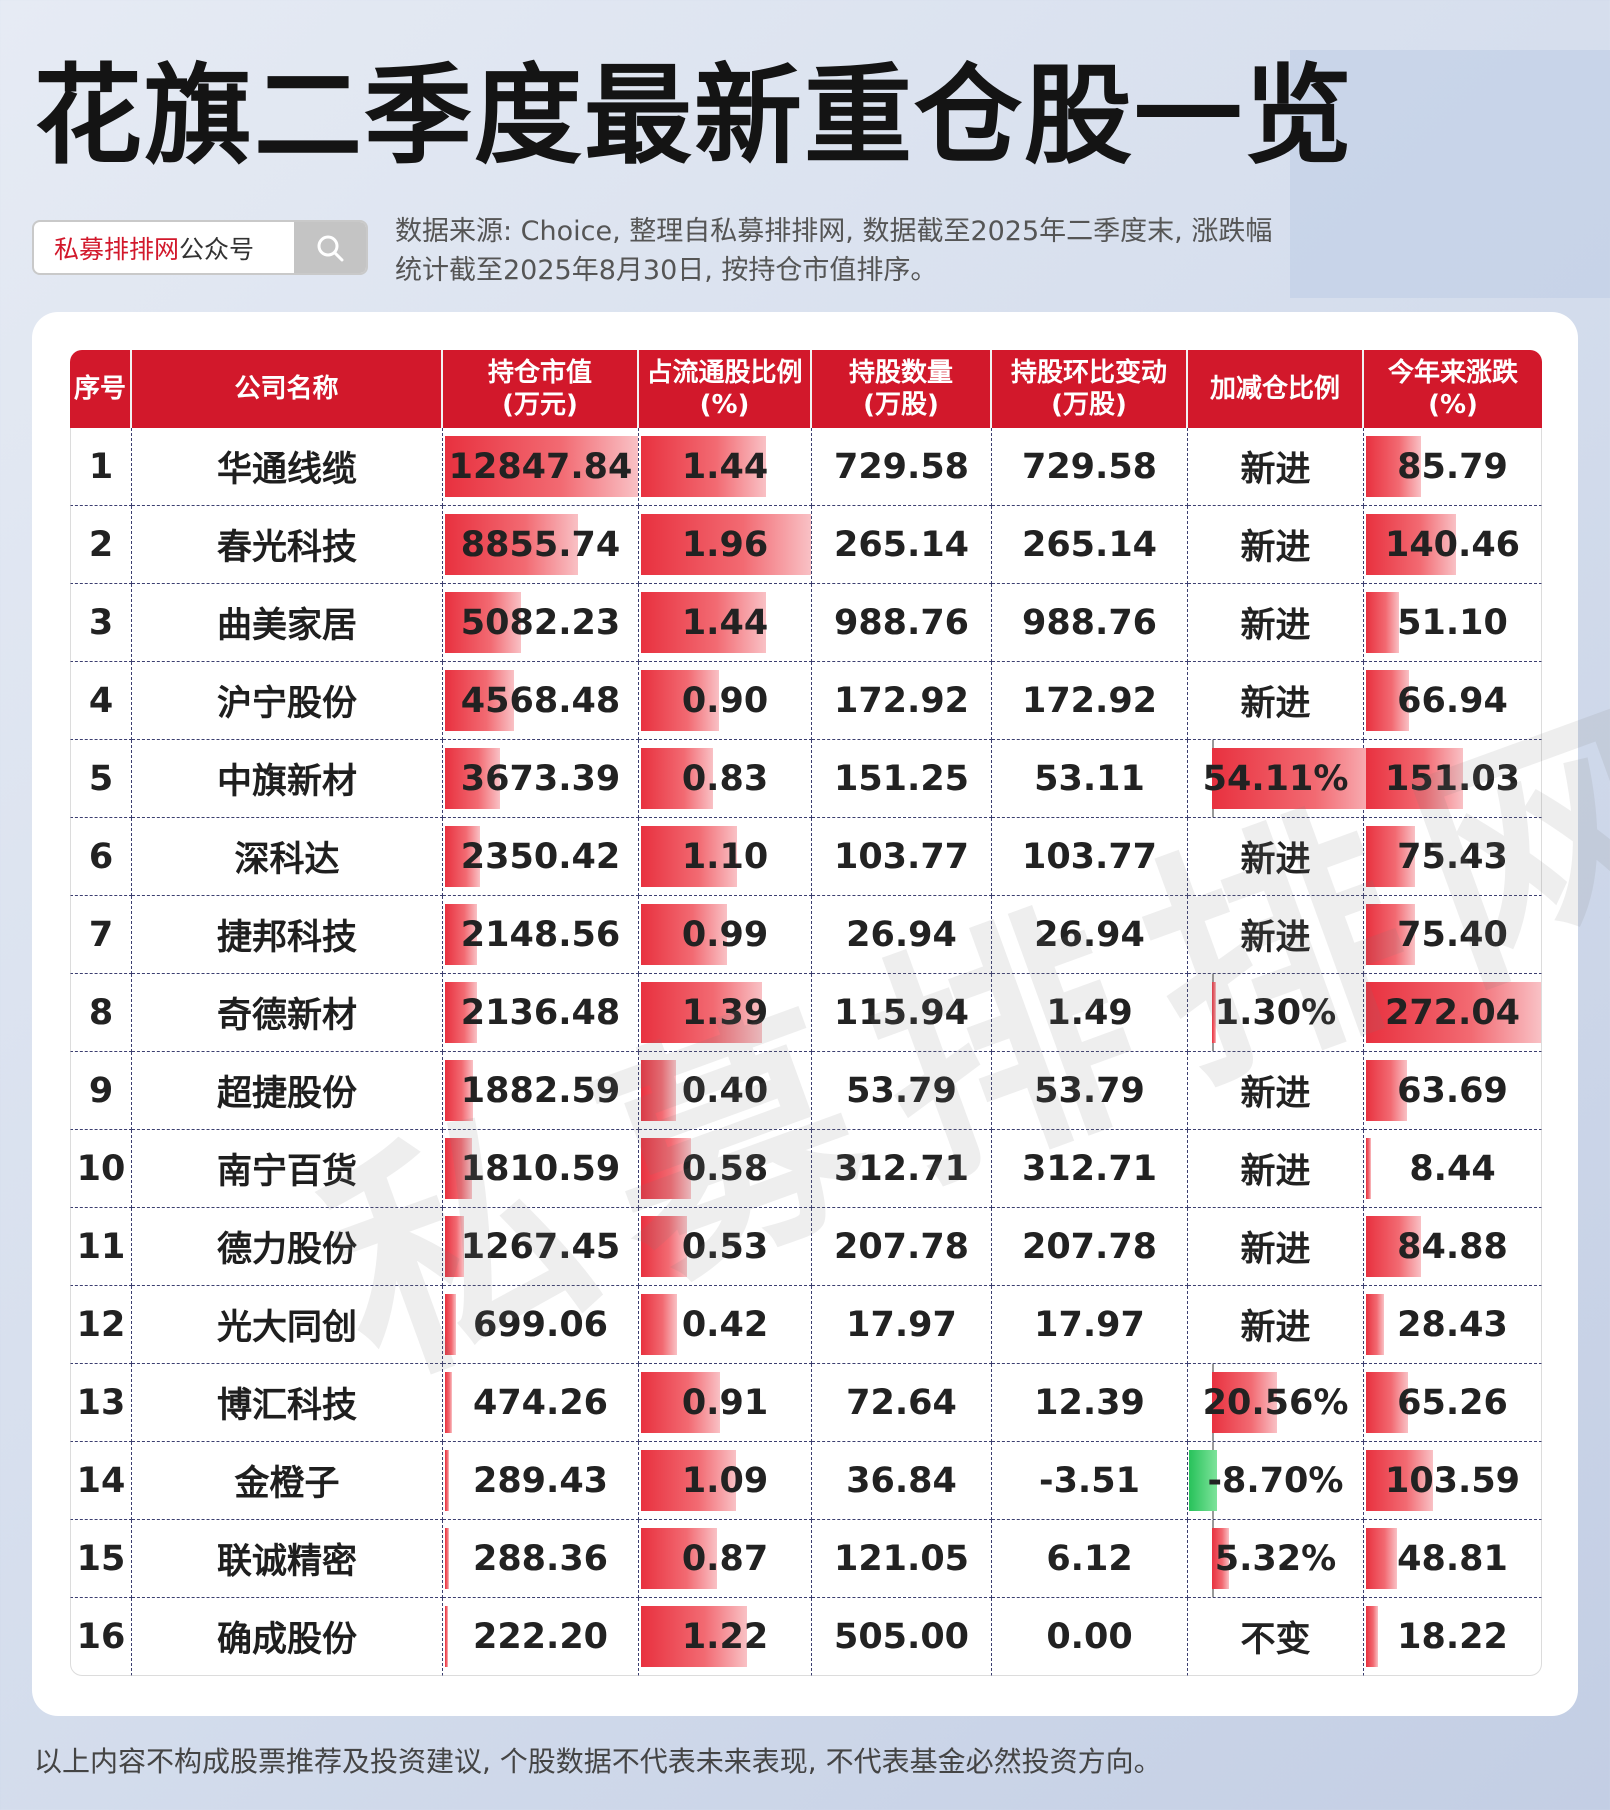 This screenshot has height=1810, width=1610. I want to click on search-box: 私募排排网公众号, so click(200, 247).